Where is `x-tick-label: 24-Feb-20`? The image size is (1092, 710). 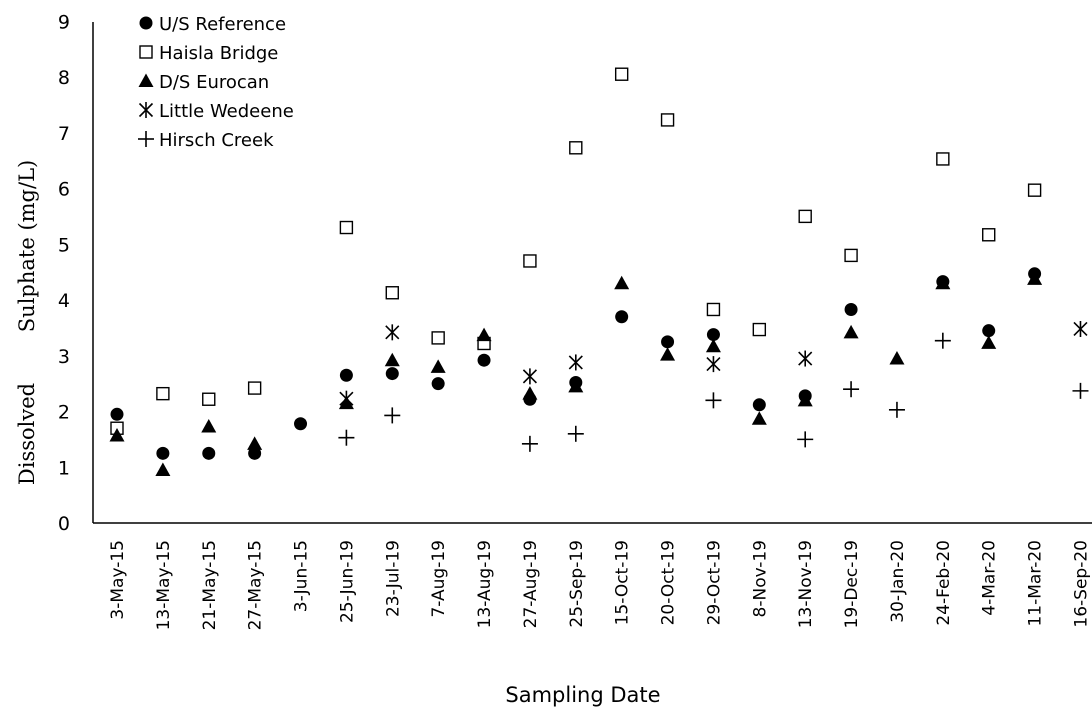 x-tick-label: 24-Feb-20 is located at coordinates (944, 583).